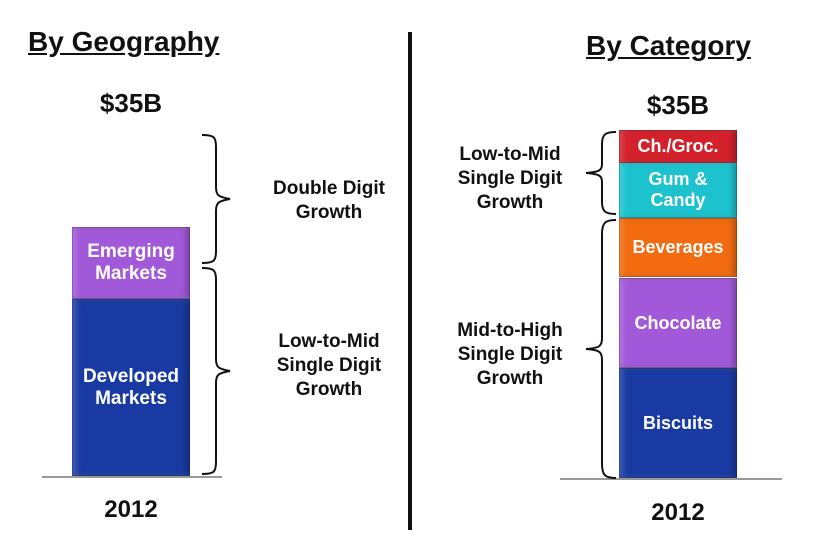 This screenshot has height=544, width=824. I want to click on bar-segment-beverages: Beverages, so click(678, 247).